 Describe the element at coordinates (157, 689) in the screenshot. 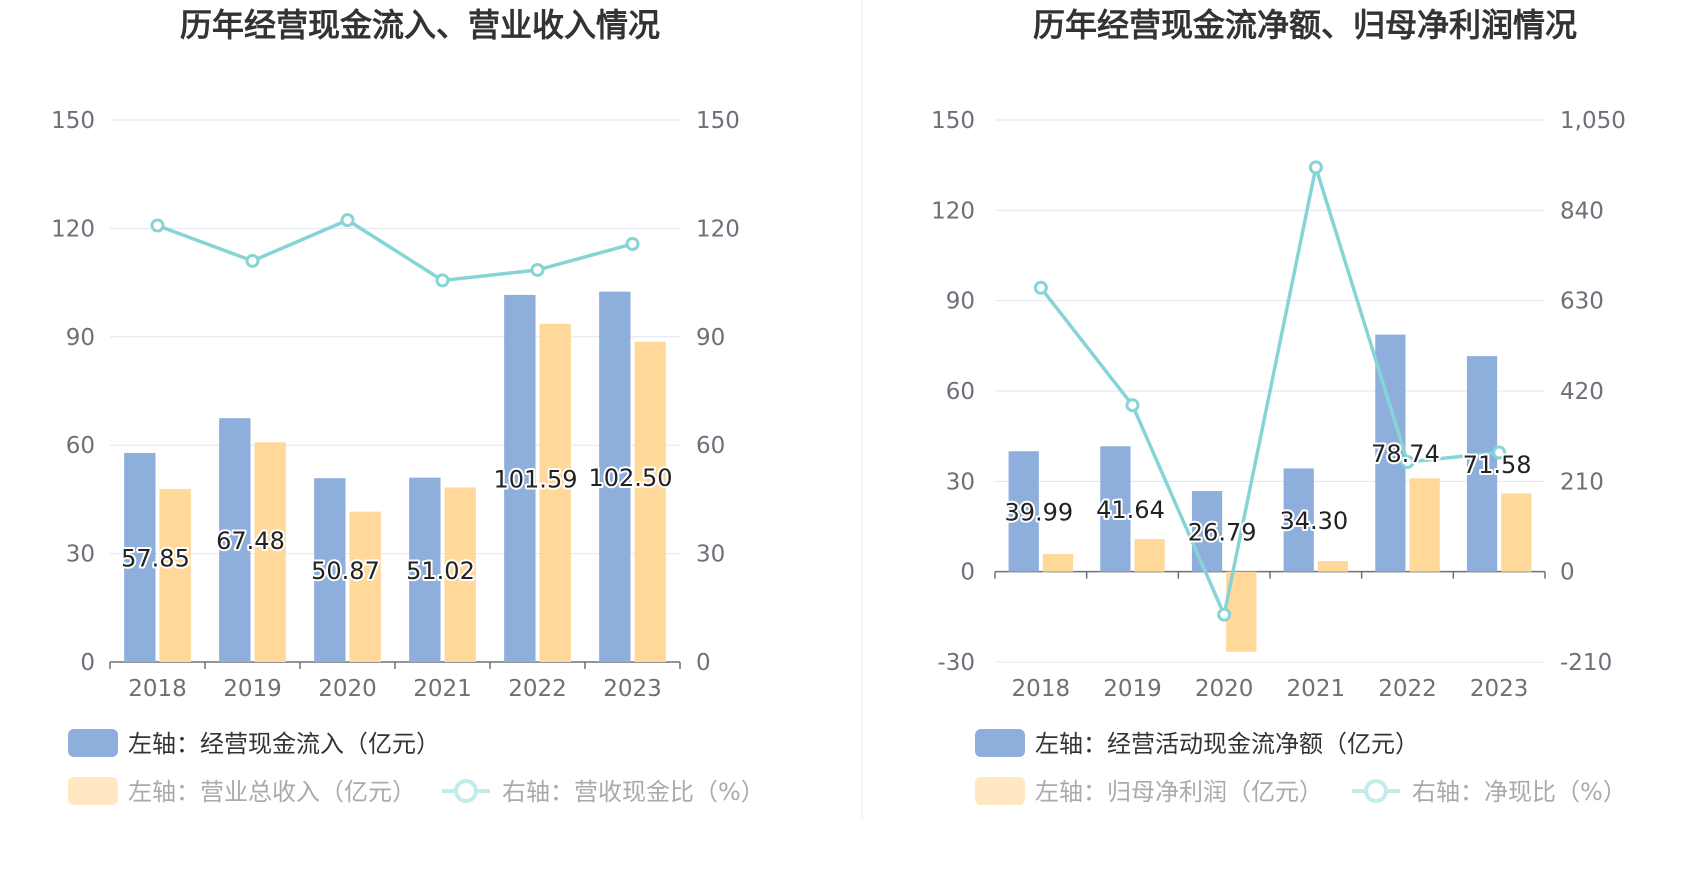

I see `x-axis-category-label: 2018` at that location.